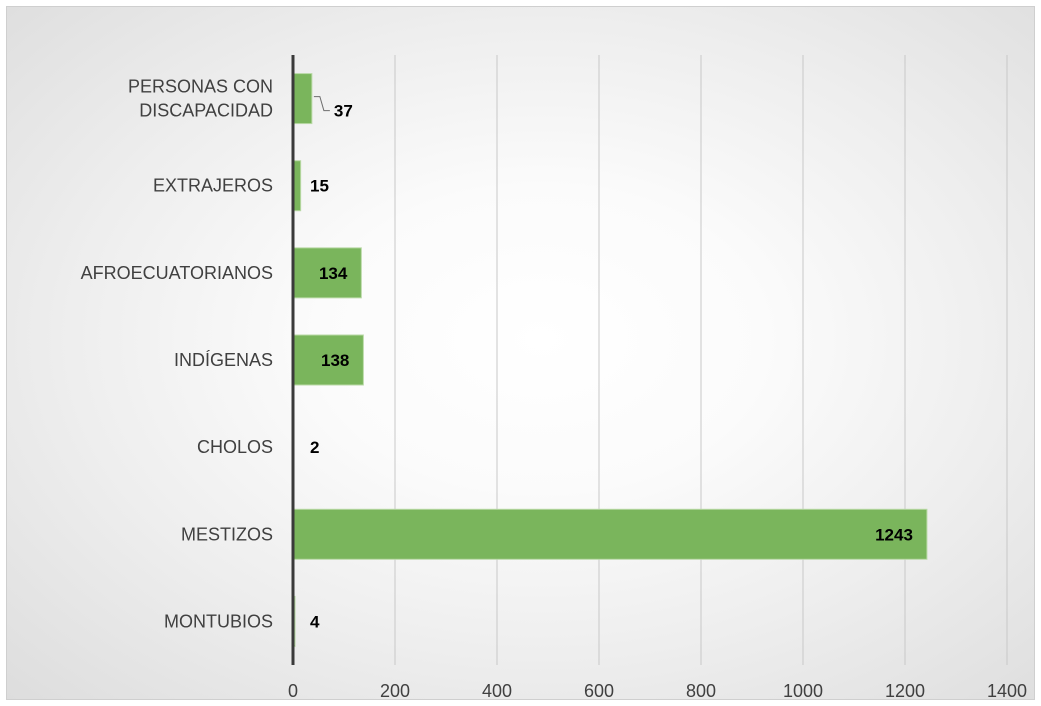 The height and width of the screenshot is (706, 1041). What do you see at coordinates (1007, 691) in the screenshot?
I see `x-tick-label: 1400` at bounding box center [1007, 691].